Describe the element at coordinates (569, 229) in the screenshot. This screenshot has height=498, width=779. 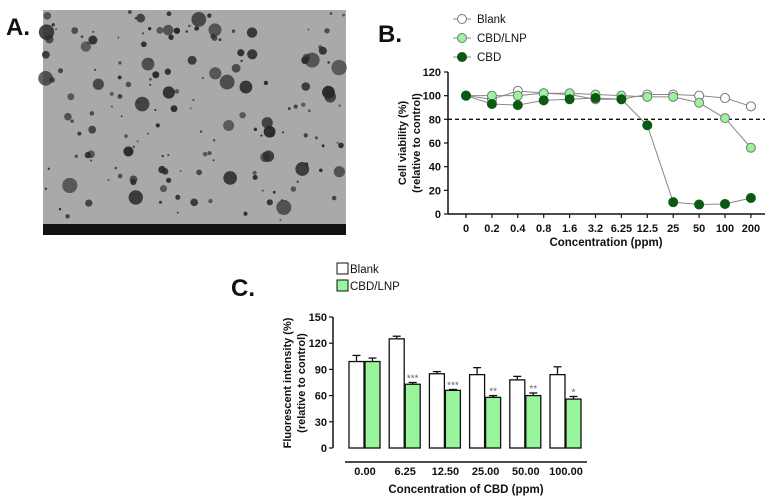
I see `x-tick-label: 1.6` at that location.